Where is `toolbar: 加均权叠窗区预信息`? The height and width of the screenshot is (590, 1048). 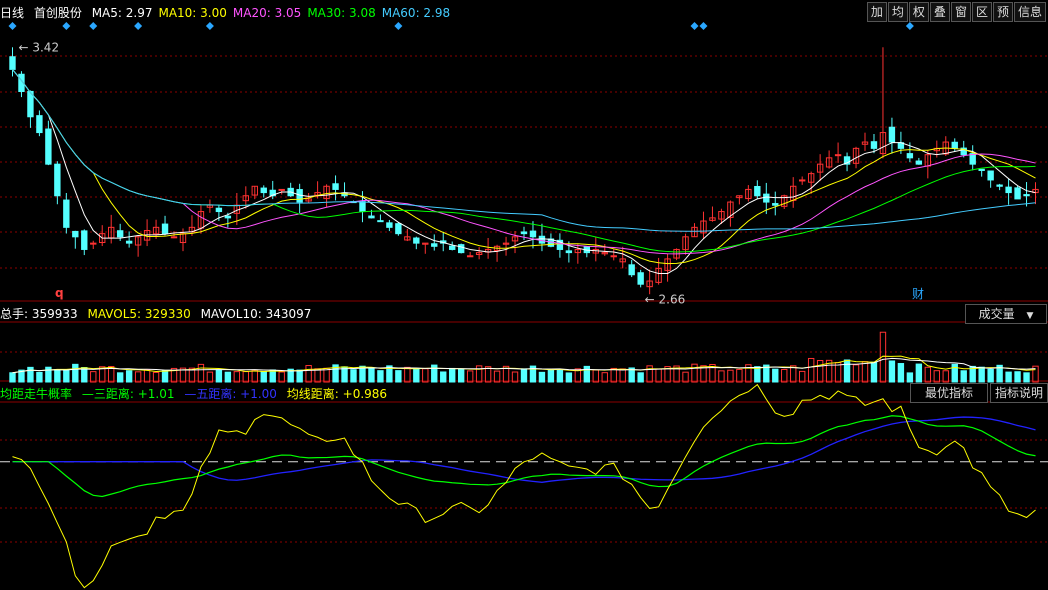
toolbar: 加均权叠窗区预信息 is located at coordinates (956, 12).